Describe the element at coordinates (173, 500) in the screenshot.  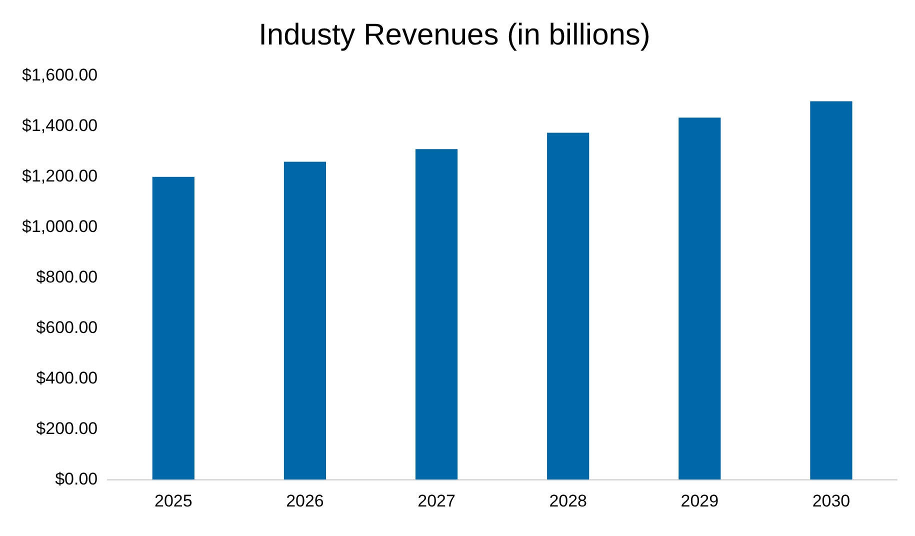
I see `x-tick-label: 2025` at that location.